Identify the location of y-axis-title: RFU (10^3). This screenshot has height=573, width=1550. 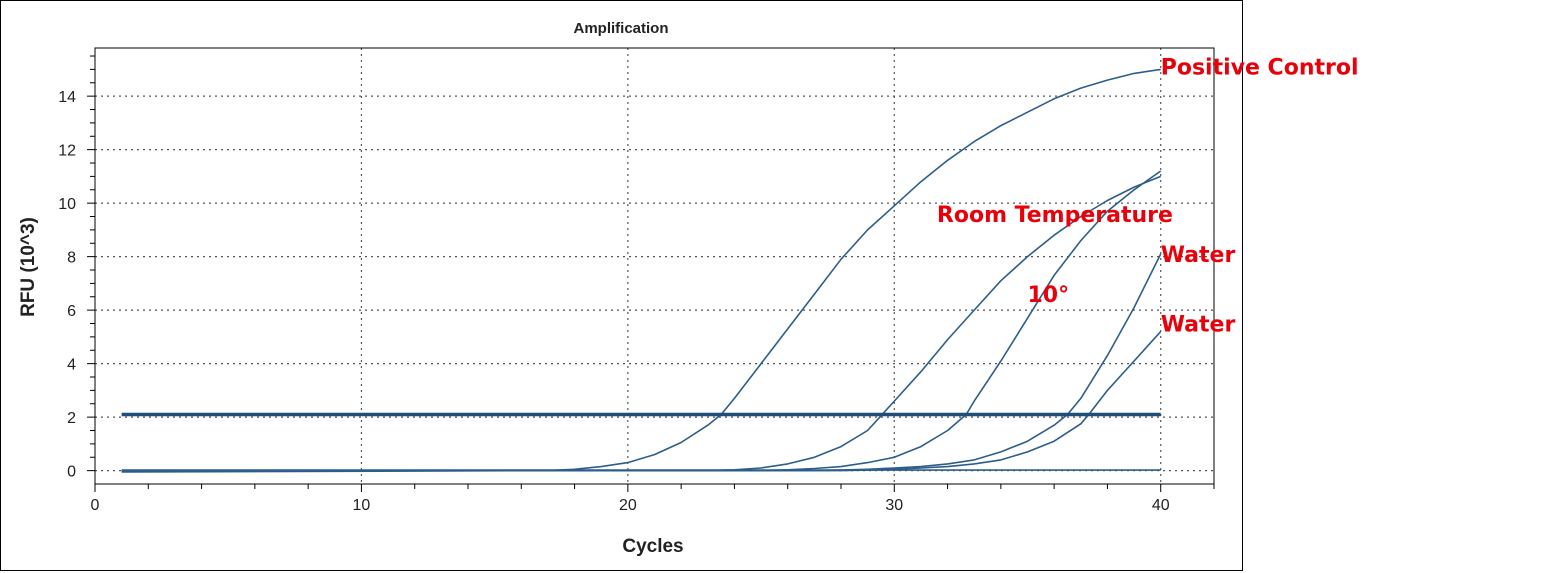
(28, 267).